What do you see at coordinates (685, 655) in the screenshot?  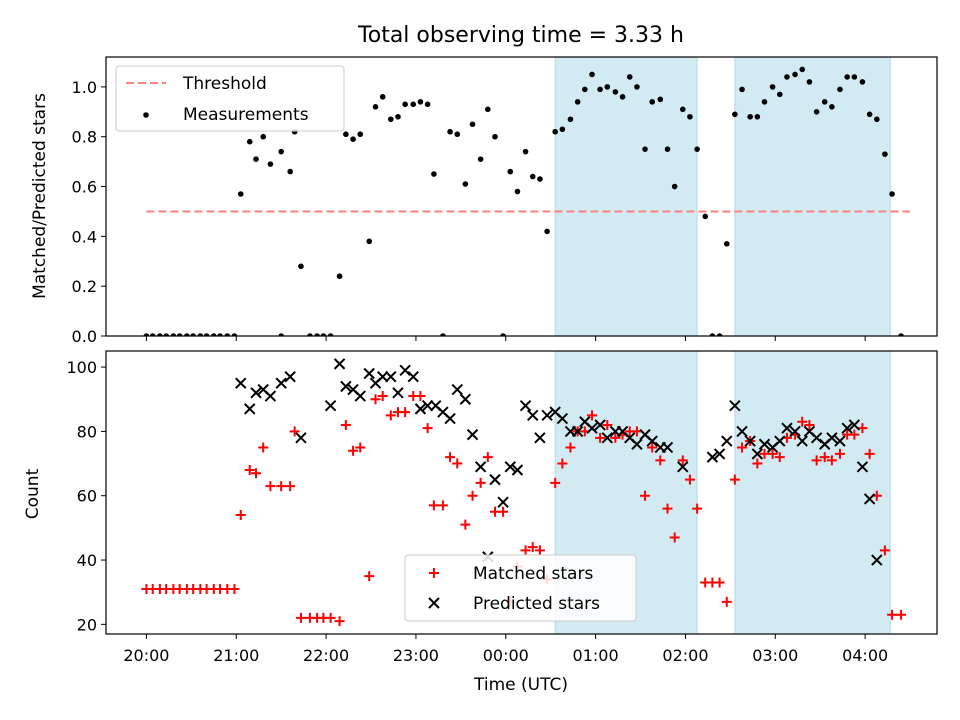 I see `x-tick-label: 02:00` at bounding box center [685, 655].